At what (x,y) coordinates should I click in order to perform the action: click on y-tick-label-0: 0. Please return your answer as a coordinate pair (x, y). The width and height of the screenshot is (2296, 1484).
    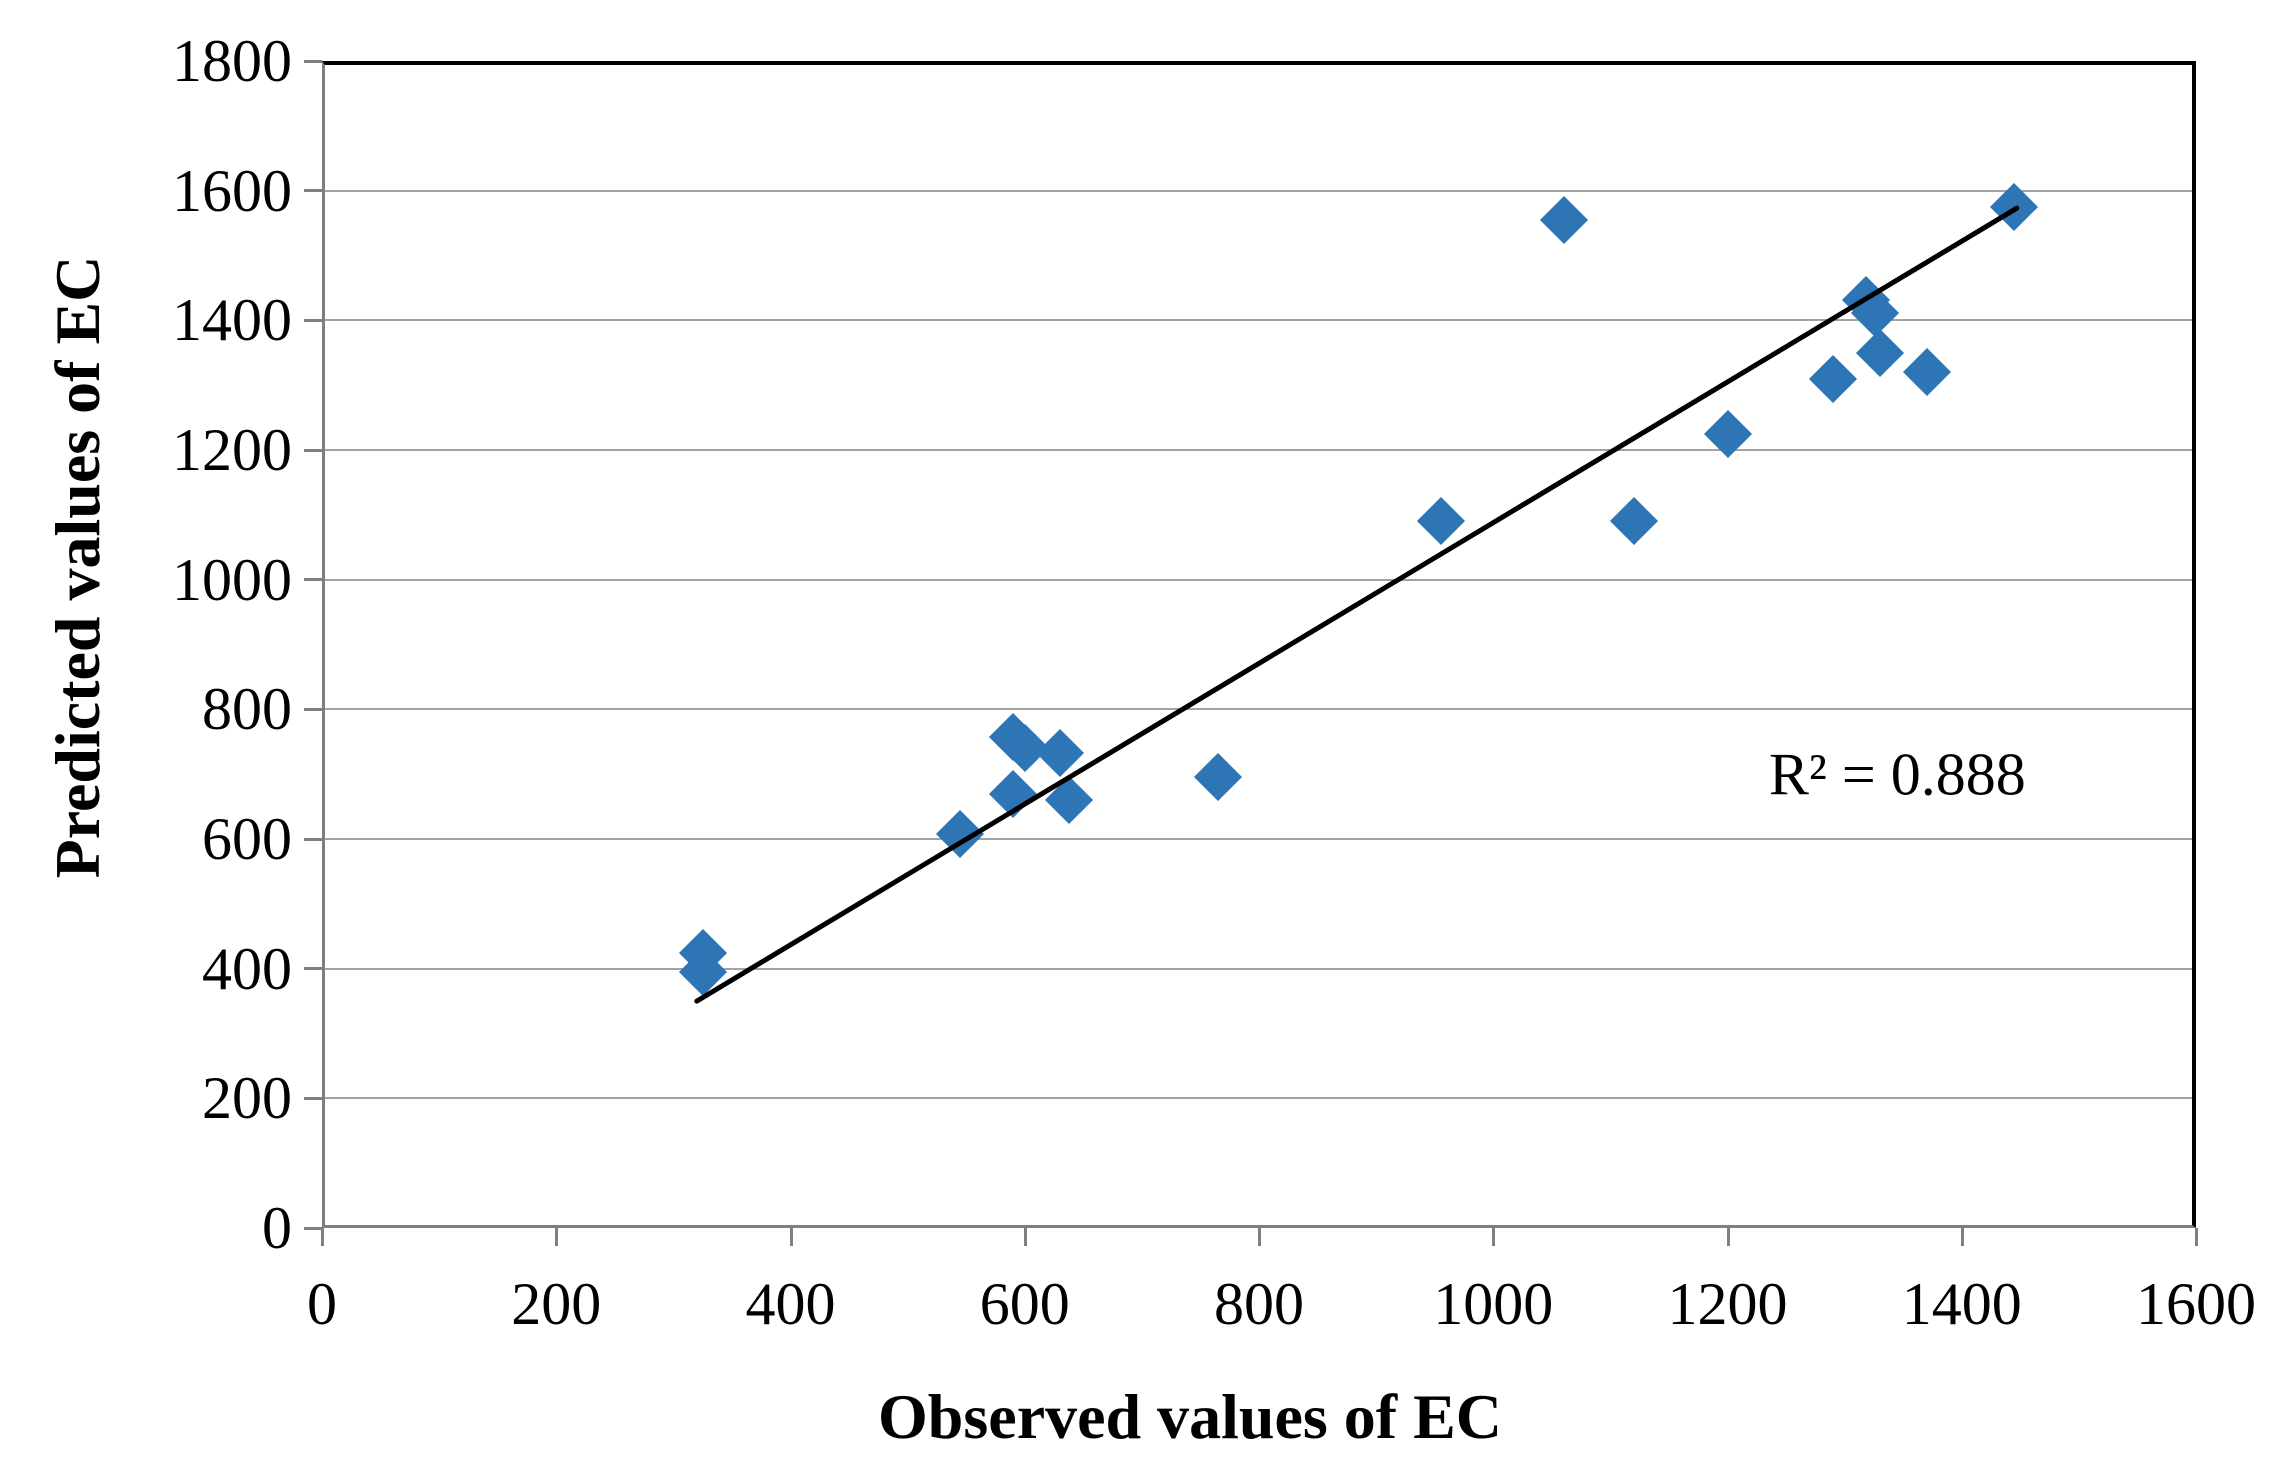
    Looking at the image, I should click on (277, 1228).